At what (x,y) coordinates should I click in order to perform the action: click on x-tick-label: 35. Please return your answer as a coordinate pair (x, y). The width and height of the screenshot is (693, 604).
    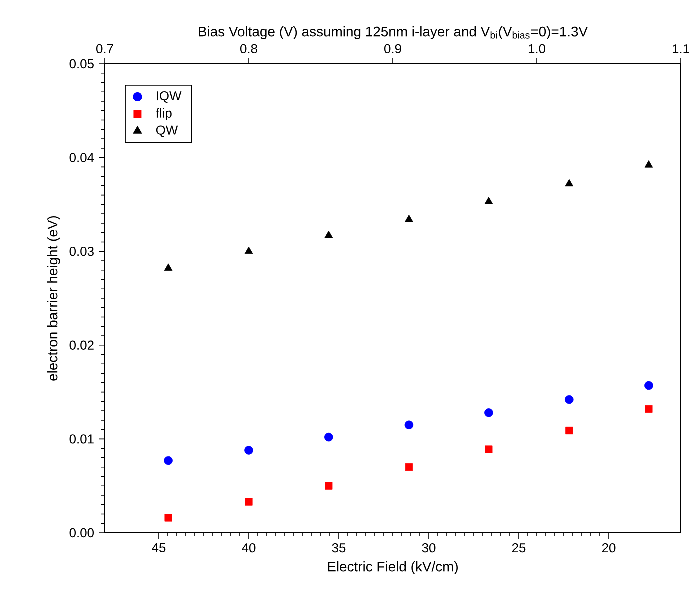
    Looking at the image, I should click on (339, 548).